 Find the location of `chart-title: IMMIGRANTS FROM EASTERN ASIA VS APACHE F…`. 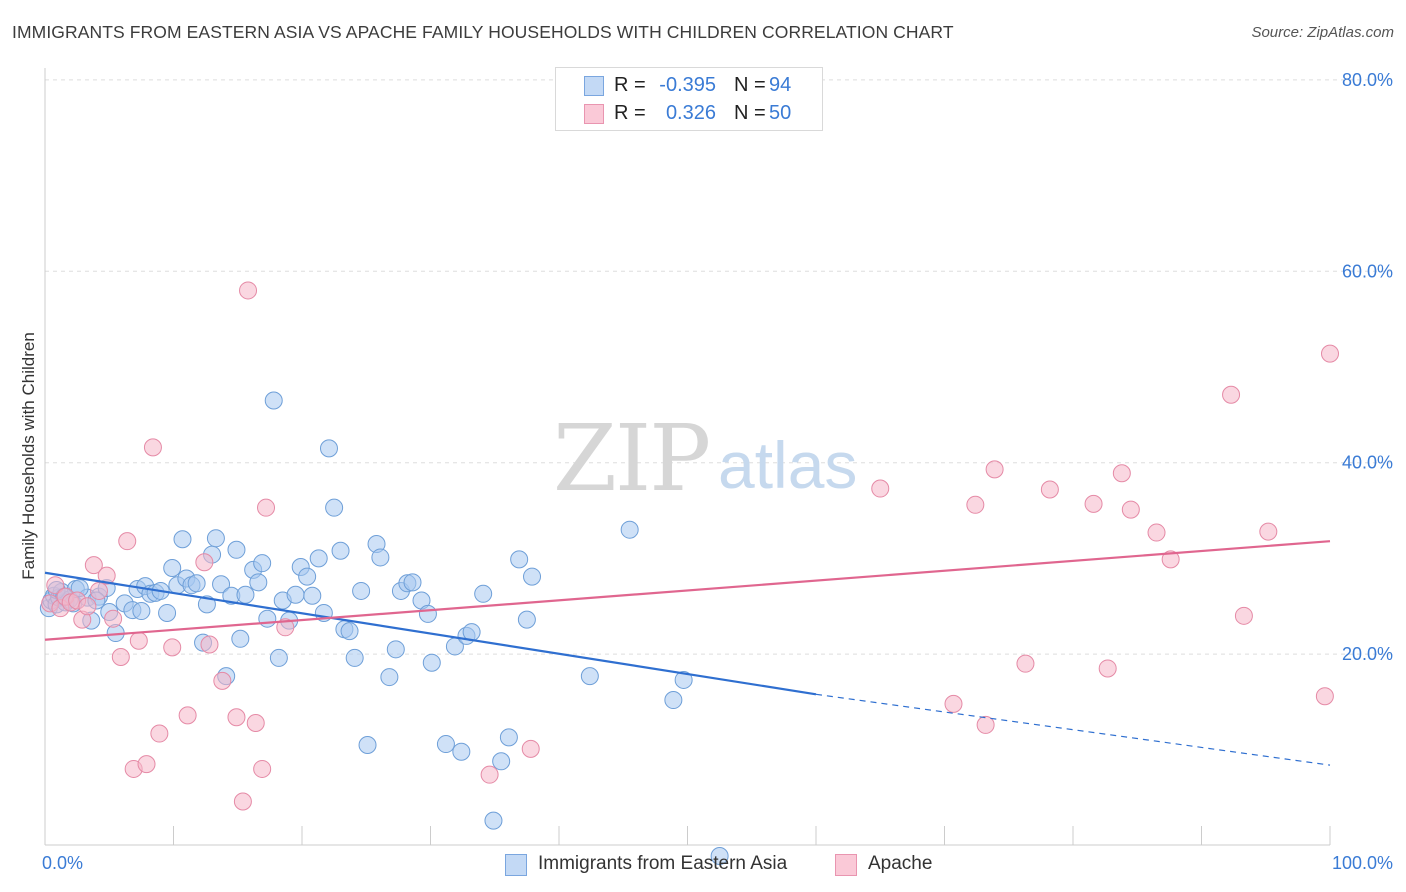

chart-title: IMMIGRANTS FROM EASTERN ASIA VS APACHE F… is located at coordinates (483, 32).